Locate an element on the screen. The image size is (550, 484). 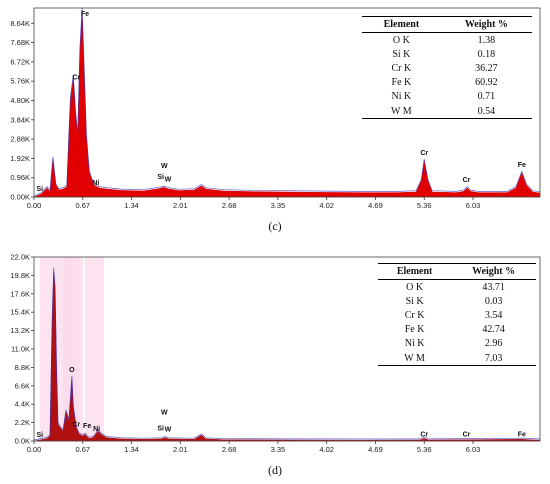
table-row: Cr K 3.54 is located at coordinates (457, 315).